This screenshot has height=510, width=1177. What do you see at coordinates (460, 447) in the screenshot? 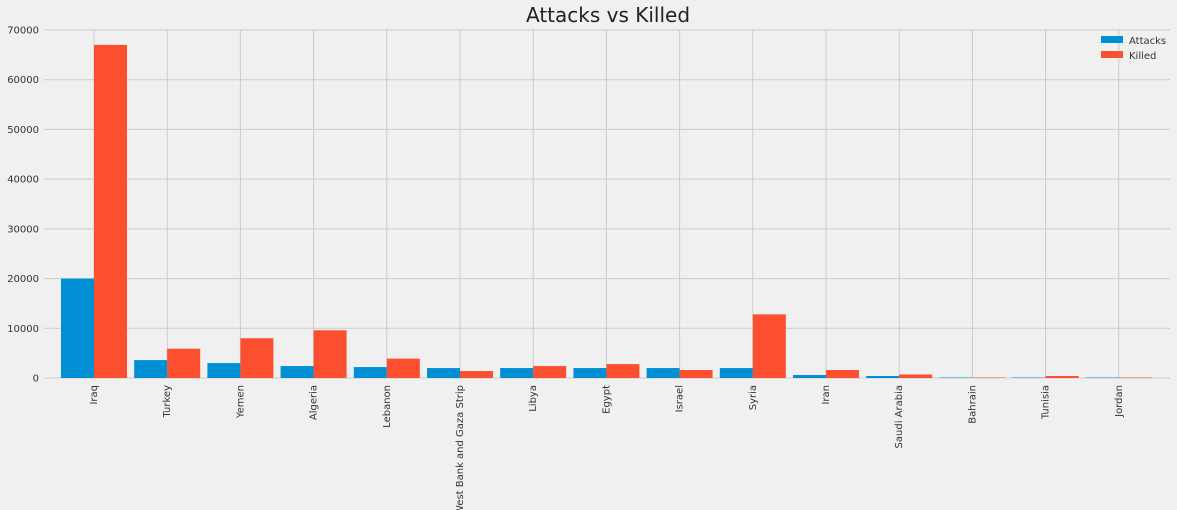
I see `x-tick-label-west-bank-and-gaza-strip: West Bank and Gaza Strip` at bounding box center [460, 447].